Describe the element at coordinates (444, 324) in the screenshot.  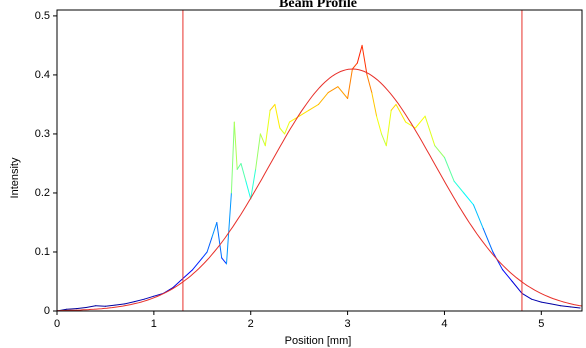
I see `x-tick-label: 4` at that location.